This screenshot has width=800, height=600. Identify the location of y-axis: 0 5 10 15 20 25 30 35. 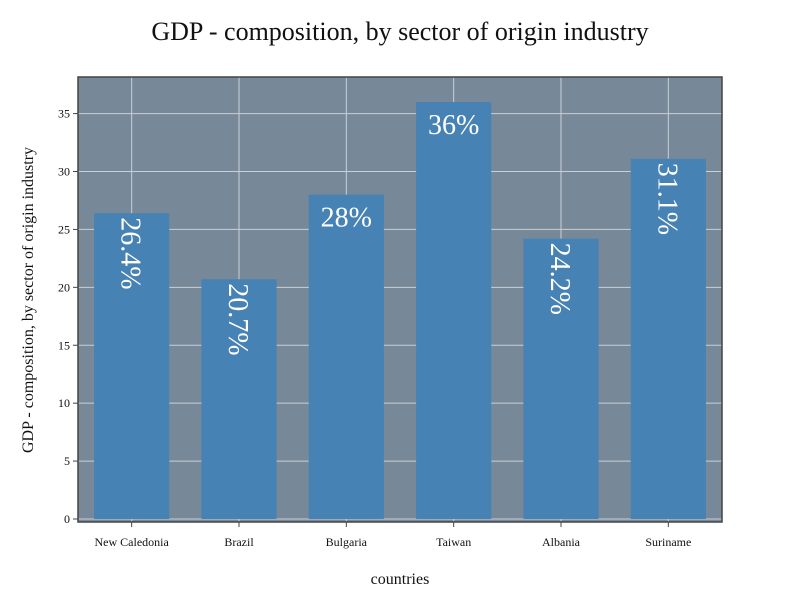
(68, 316).